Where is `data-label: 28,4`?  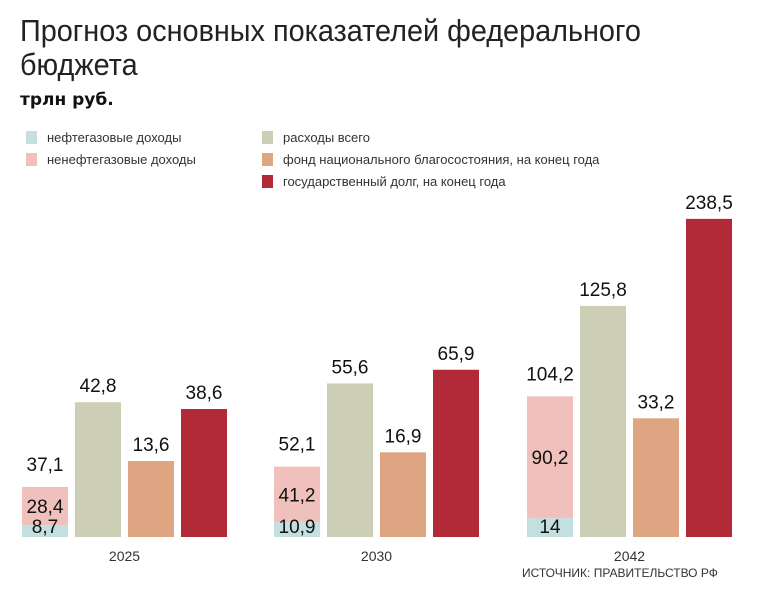
data-label: 28,4 is located at coordinates (45, 507).